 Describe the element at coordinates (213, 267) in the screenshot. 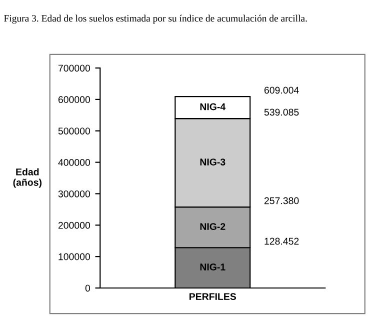

I see `series-label: NIG-1` at that location.